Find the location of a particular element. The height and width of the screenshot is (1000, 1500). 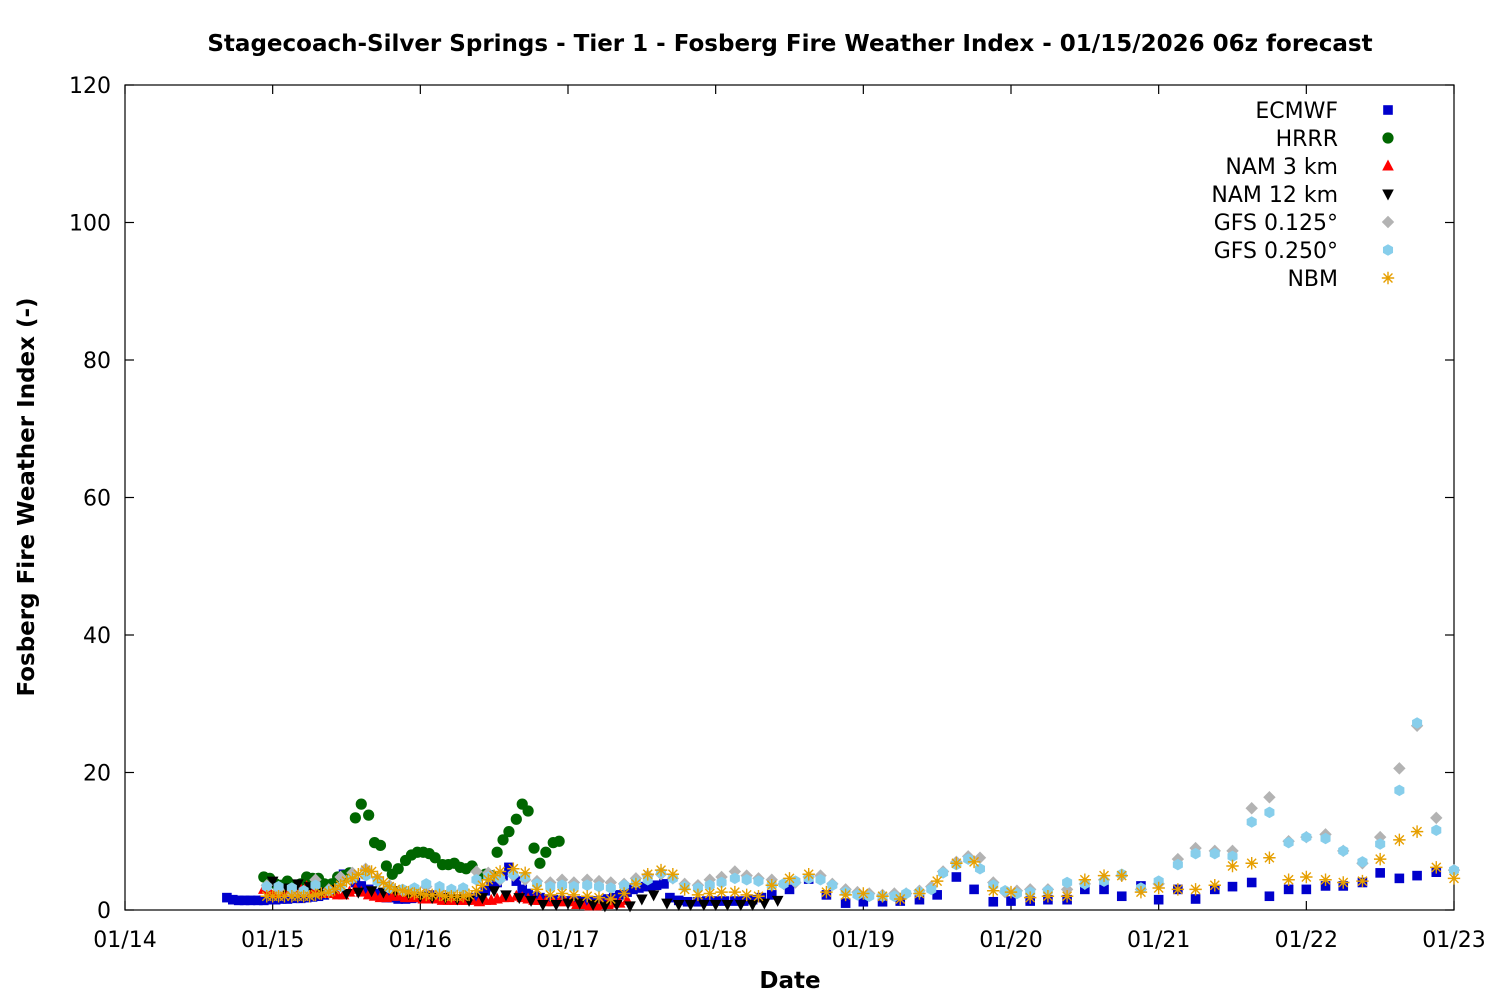

series-nbm is located at coordinates (860, 865).